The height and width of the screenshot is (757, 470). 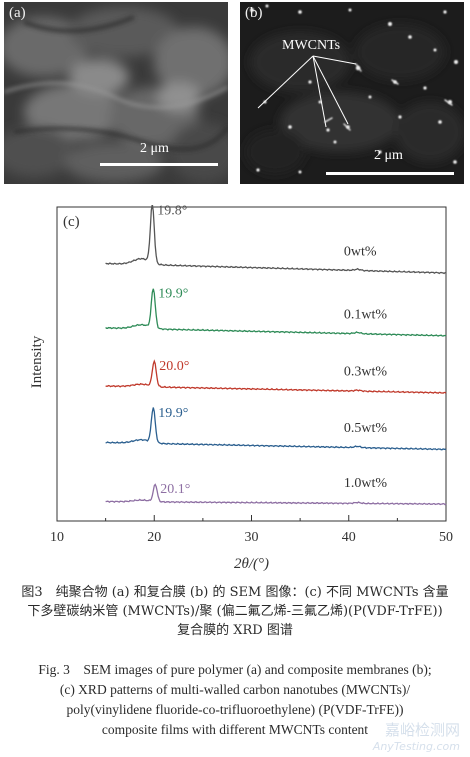 What do you see at coordinates (254, 13) in the screenshot?
I see `panel-label-b: (b)` at bounding box center [254, 13].